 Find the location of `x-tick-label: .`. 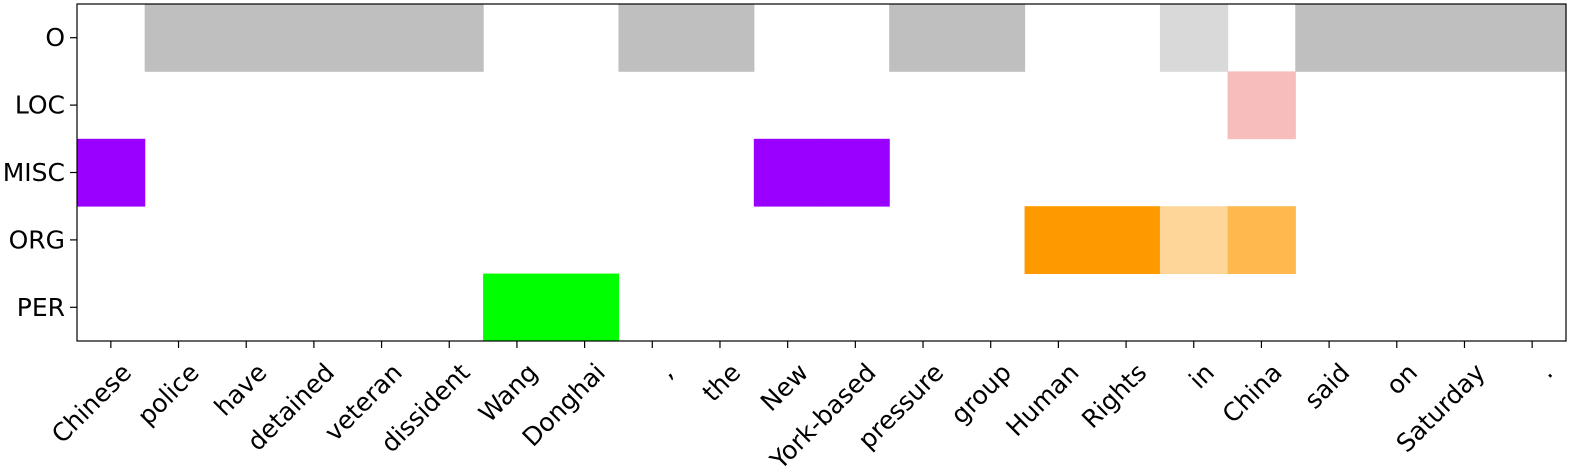

x-tick-label: . is located at coordinates (1545, 371).